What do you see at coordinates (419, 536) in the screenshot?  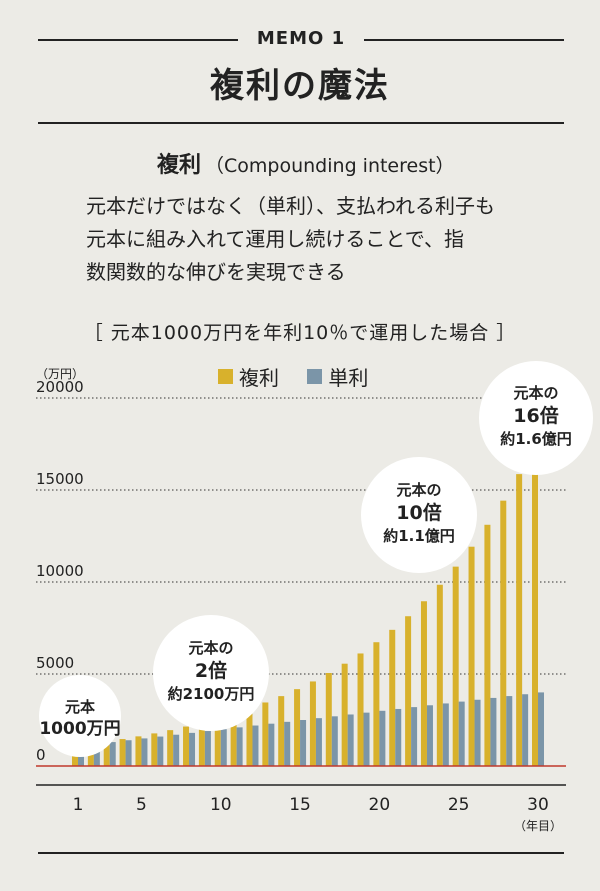 I see `annotation-text: 約1.1億円` at bounding box center [419, 536].